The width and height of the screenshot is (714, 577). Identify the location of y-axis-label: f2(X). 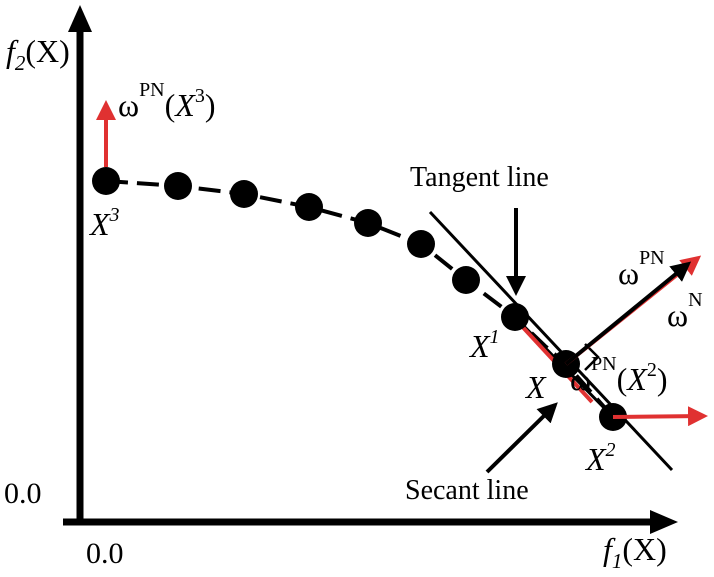
(38, 54).